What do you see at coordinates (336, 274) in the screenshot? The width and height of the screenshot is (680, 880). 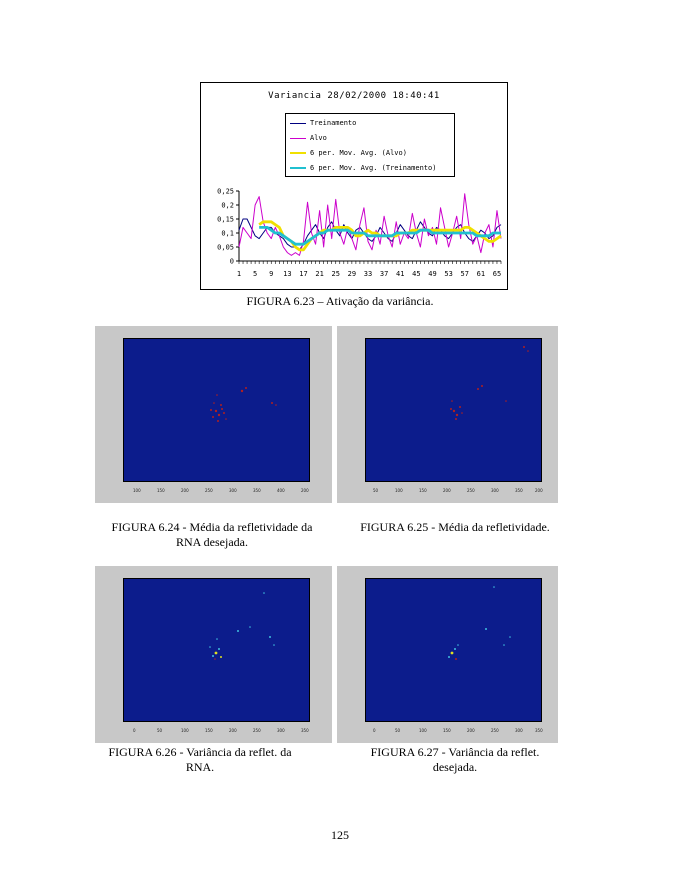 I see `x-tick-label: 25` at bounding box center [336, 274].